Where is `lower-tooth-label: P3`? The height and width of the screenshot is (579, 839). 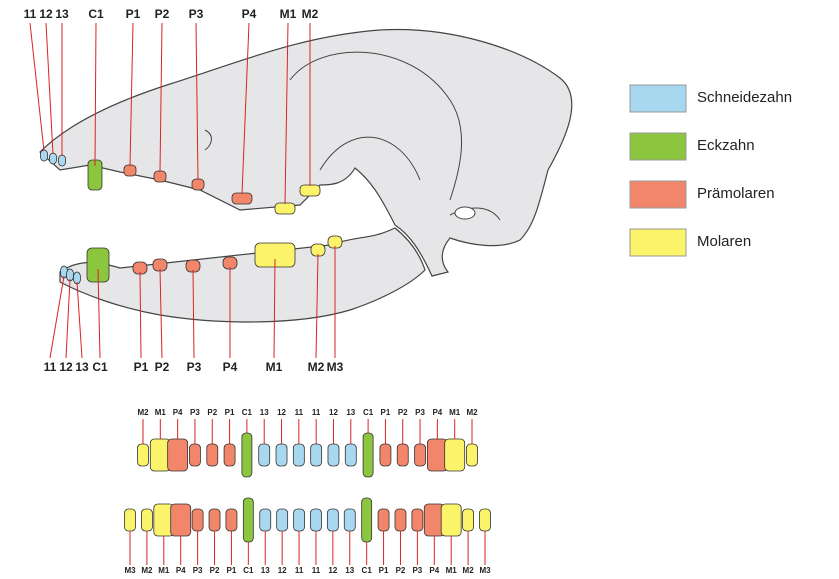
lower-tooth-label: P3 is located at coordinates (194, 367).